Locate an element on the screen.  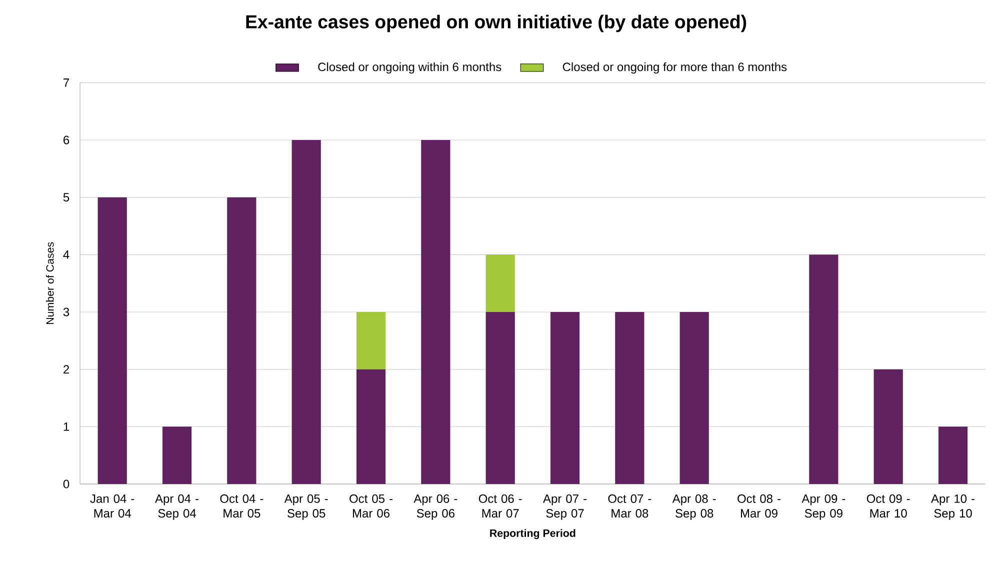
y-tick-label: 5 is located at coordinates (66, 197).